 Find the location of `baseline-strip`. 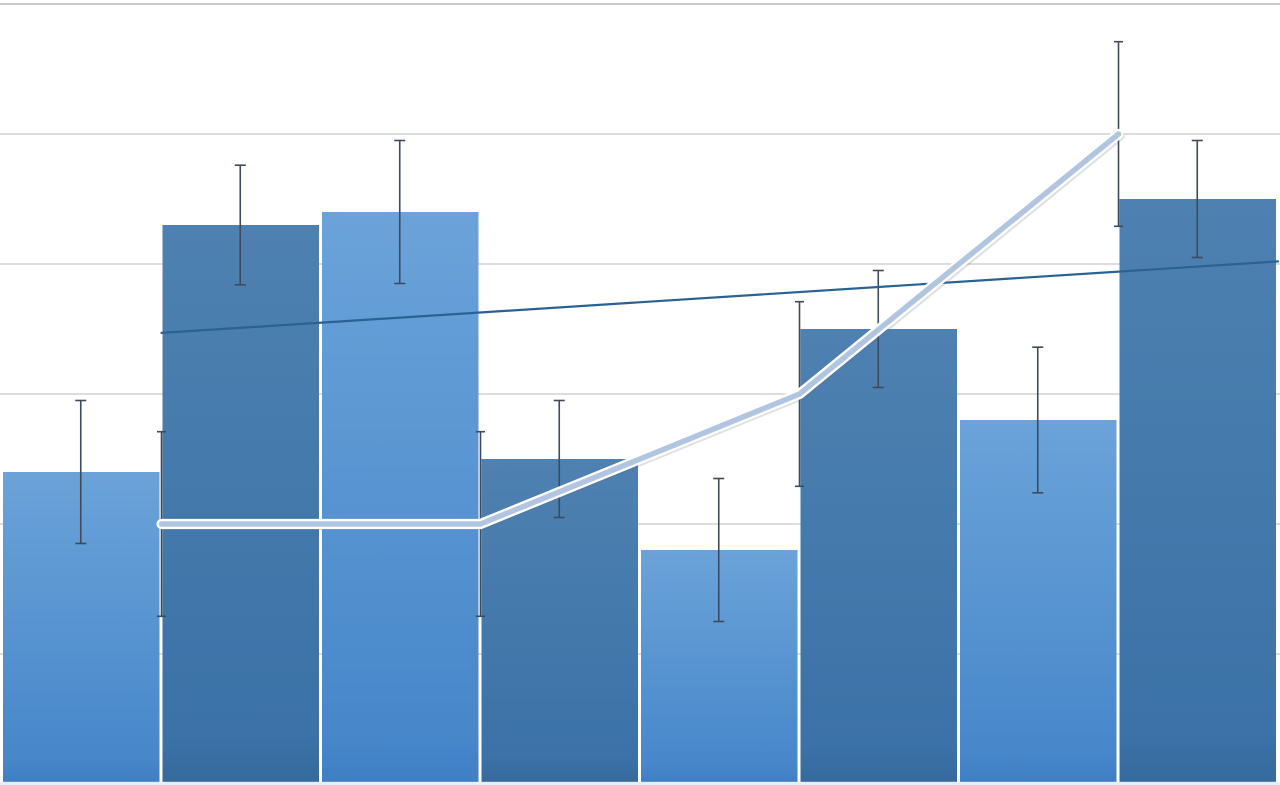

baseline-strip is located at coordinates (640, 783).